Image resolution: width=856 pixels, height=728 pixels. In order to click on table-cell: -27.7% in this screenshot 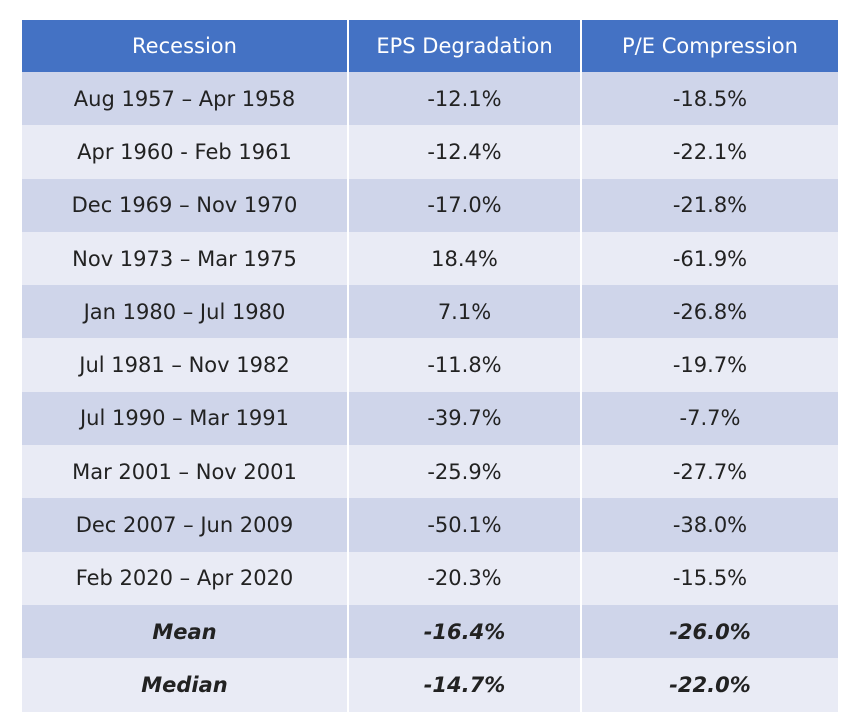, I will do `click(710, 472)`.